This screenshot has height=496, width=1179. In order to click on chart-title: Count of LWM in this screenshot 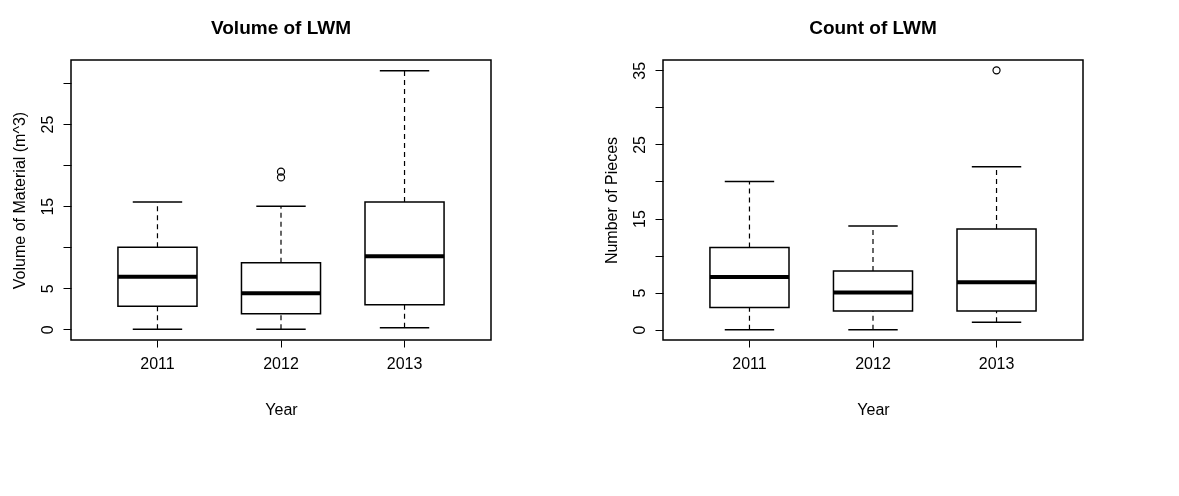, I will do `click(873, 27)`.